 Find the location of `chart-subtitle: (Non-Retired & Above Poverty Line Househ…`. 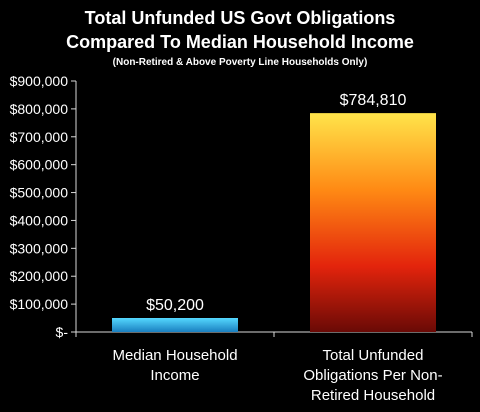

chart-subtitle: (Non-Retired & Above Poverty Line Househ… is located at coordinates (240, 62).